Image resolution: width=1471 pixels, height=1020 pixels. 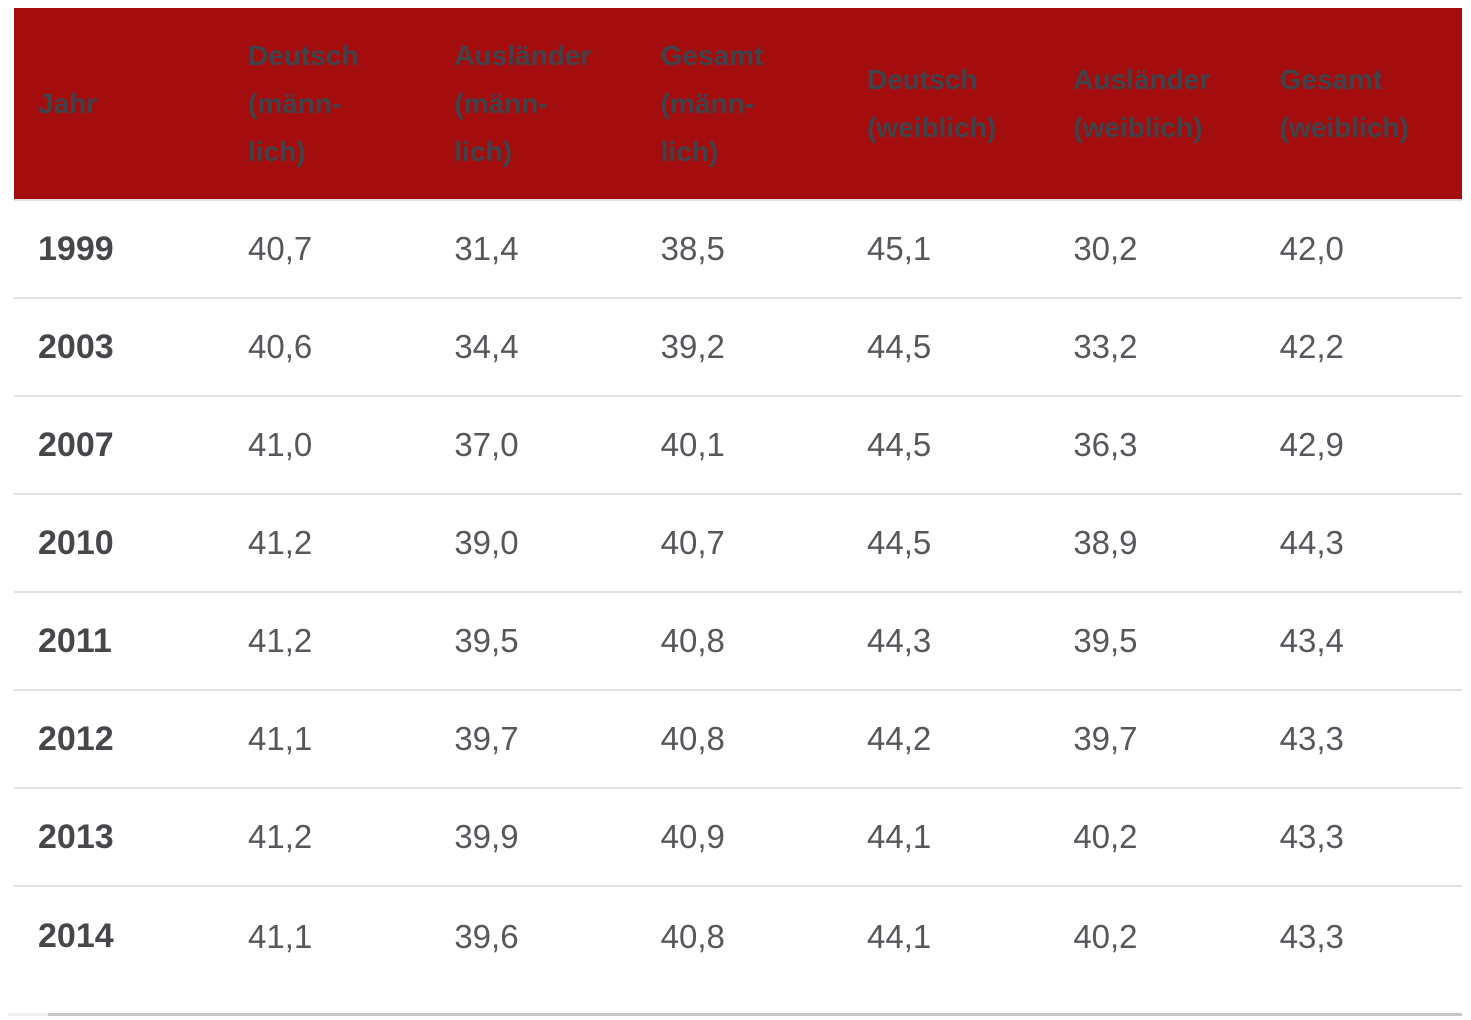 What do you see at coordinates (486, 836) in the screenshot?
I see `value-cell: 39,9` at bounding box center [486, 836].